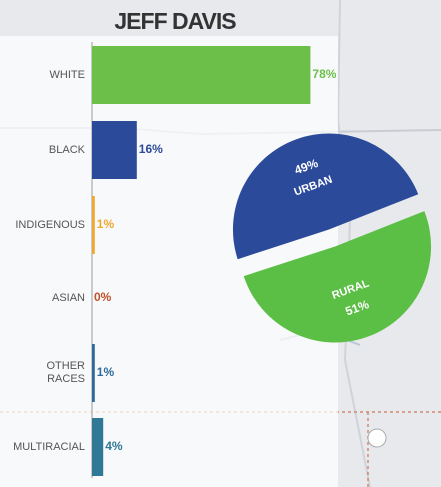 The width and height of the screenshot is (441, 487). Describe the element at coordinates (42, 298) in the screenshot. I see `category-label: ASIAN` at that location.